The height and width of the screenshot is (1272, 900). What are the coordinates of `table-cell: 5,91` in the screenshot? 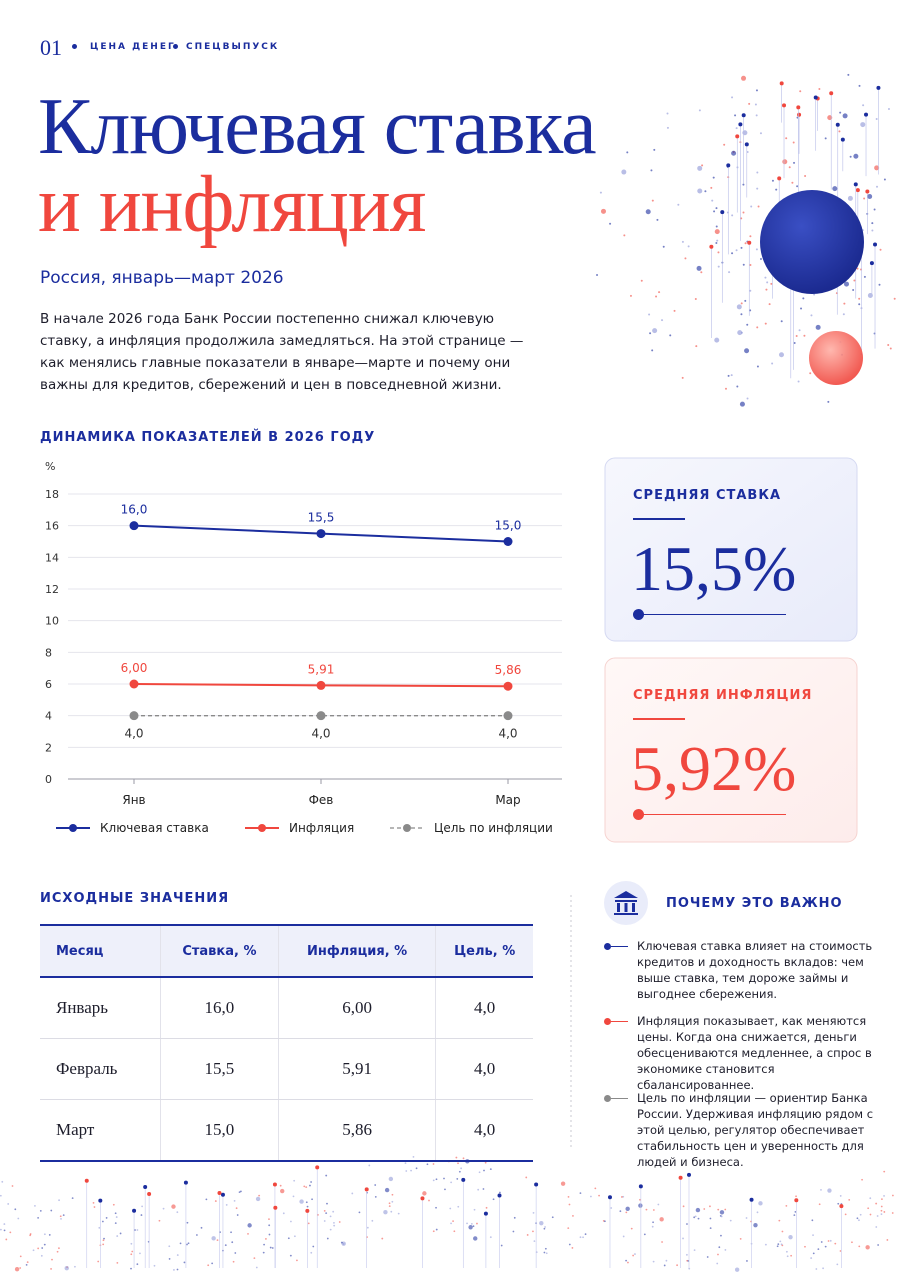 It's located at (356, 1069).